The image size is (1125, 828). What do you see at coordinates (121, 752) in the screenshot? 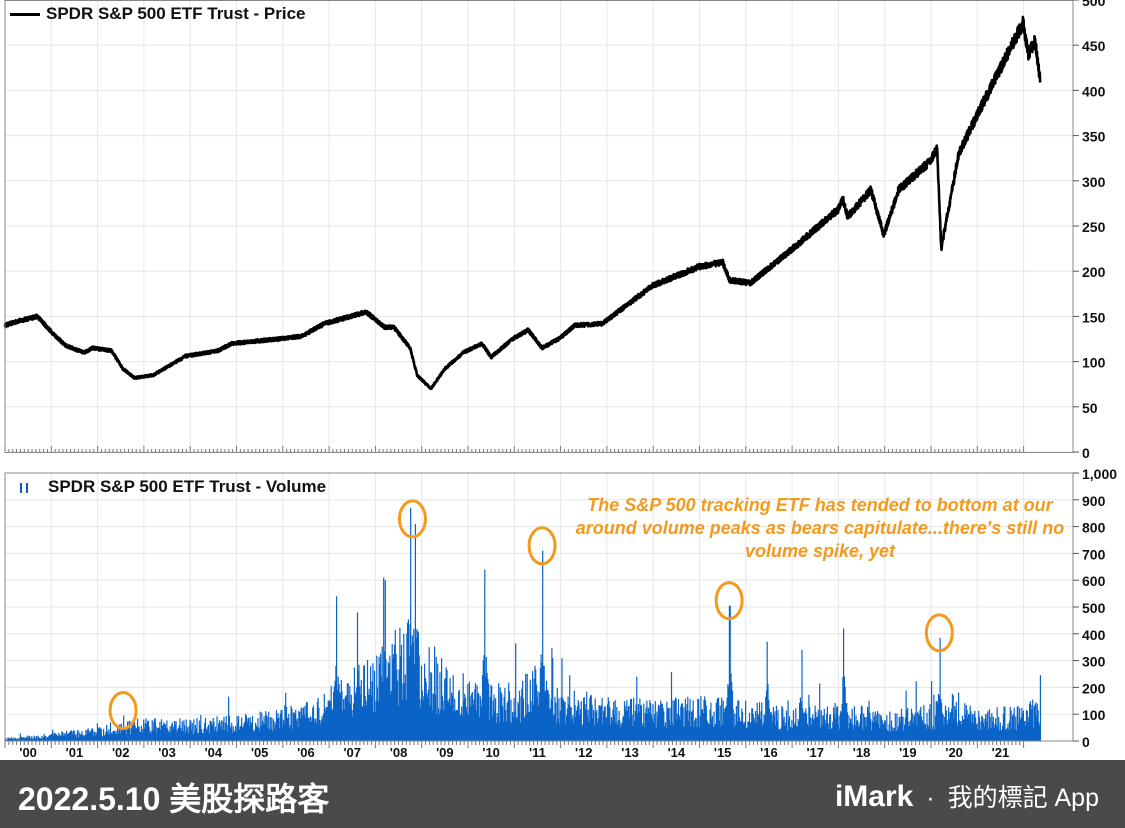
I see `x-tick-label: '02` at bounding box center [121, 752].